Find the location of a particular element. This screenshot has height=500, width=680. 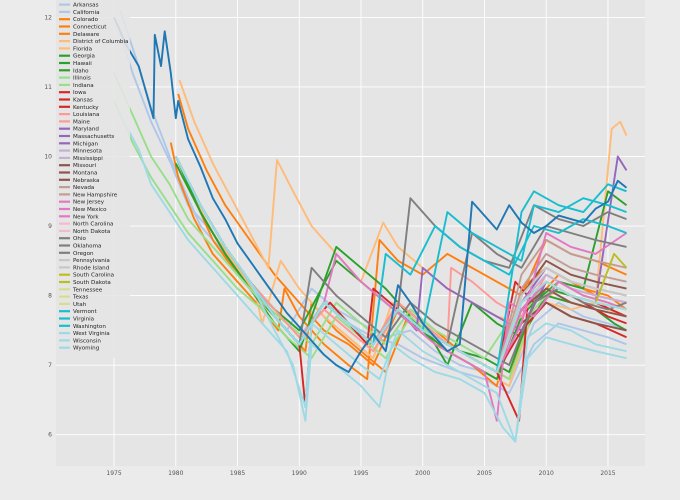

legend-label: Vermont is located at coordinates (85, 312).